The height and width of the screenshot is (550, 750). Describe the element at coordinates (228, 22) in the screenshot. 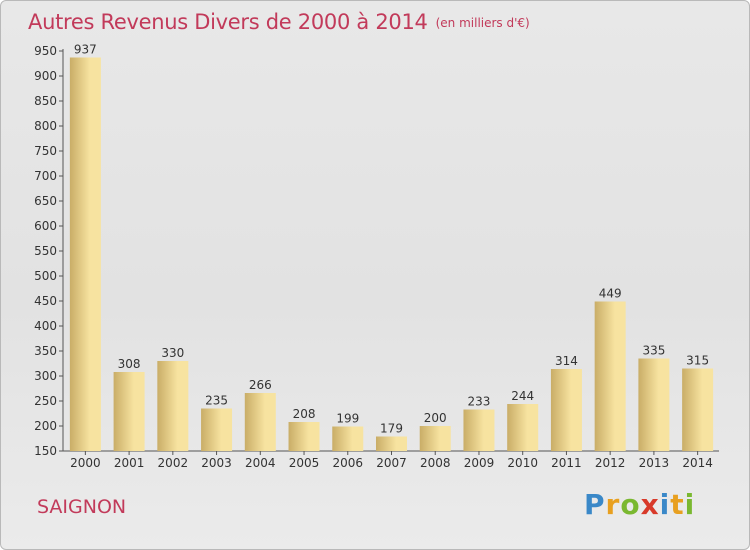

I see `chart-title-text: Autres Revenus Divers de 2000 à 2014` at that location.